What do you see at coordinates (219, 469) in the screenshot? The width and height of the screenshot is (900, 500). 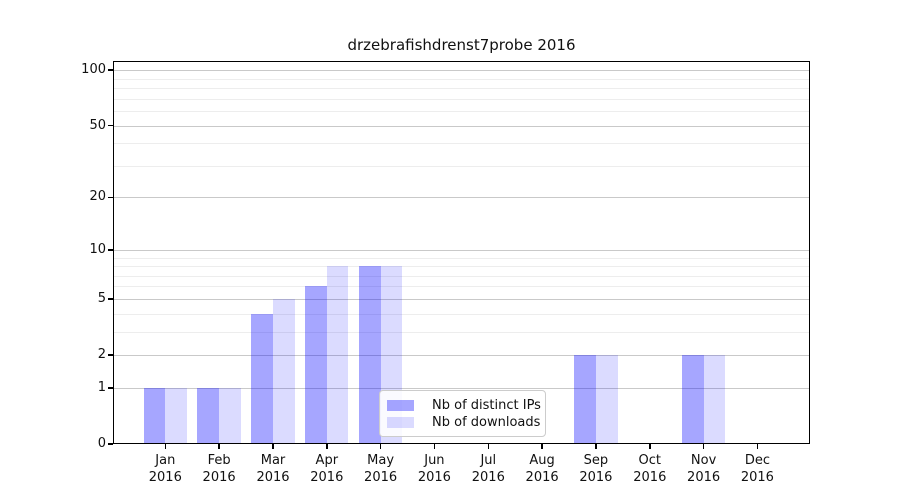 I see `x-tick-label-feb: Feb 2016` at bounding box center [219, 469].